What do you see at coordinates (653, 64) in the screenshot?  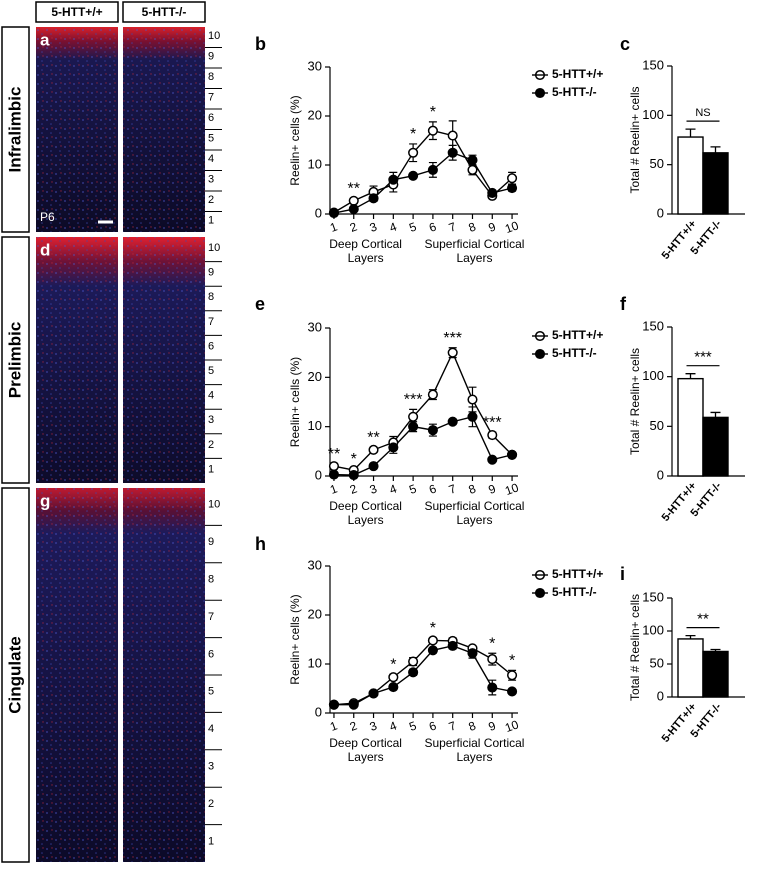 I see `y-tick-label: 150` at bounding box center [653, 64].